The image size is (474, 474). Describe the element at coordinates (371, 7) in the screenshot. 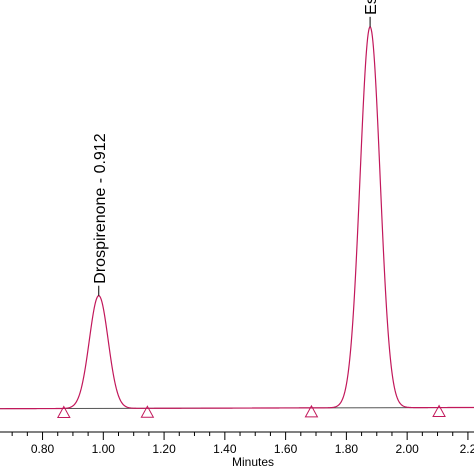

I see `peak-label: Estetrol - 1.898` at that location.